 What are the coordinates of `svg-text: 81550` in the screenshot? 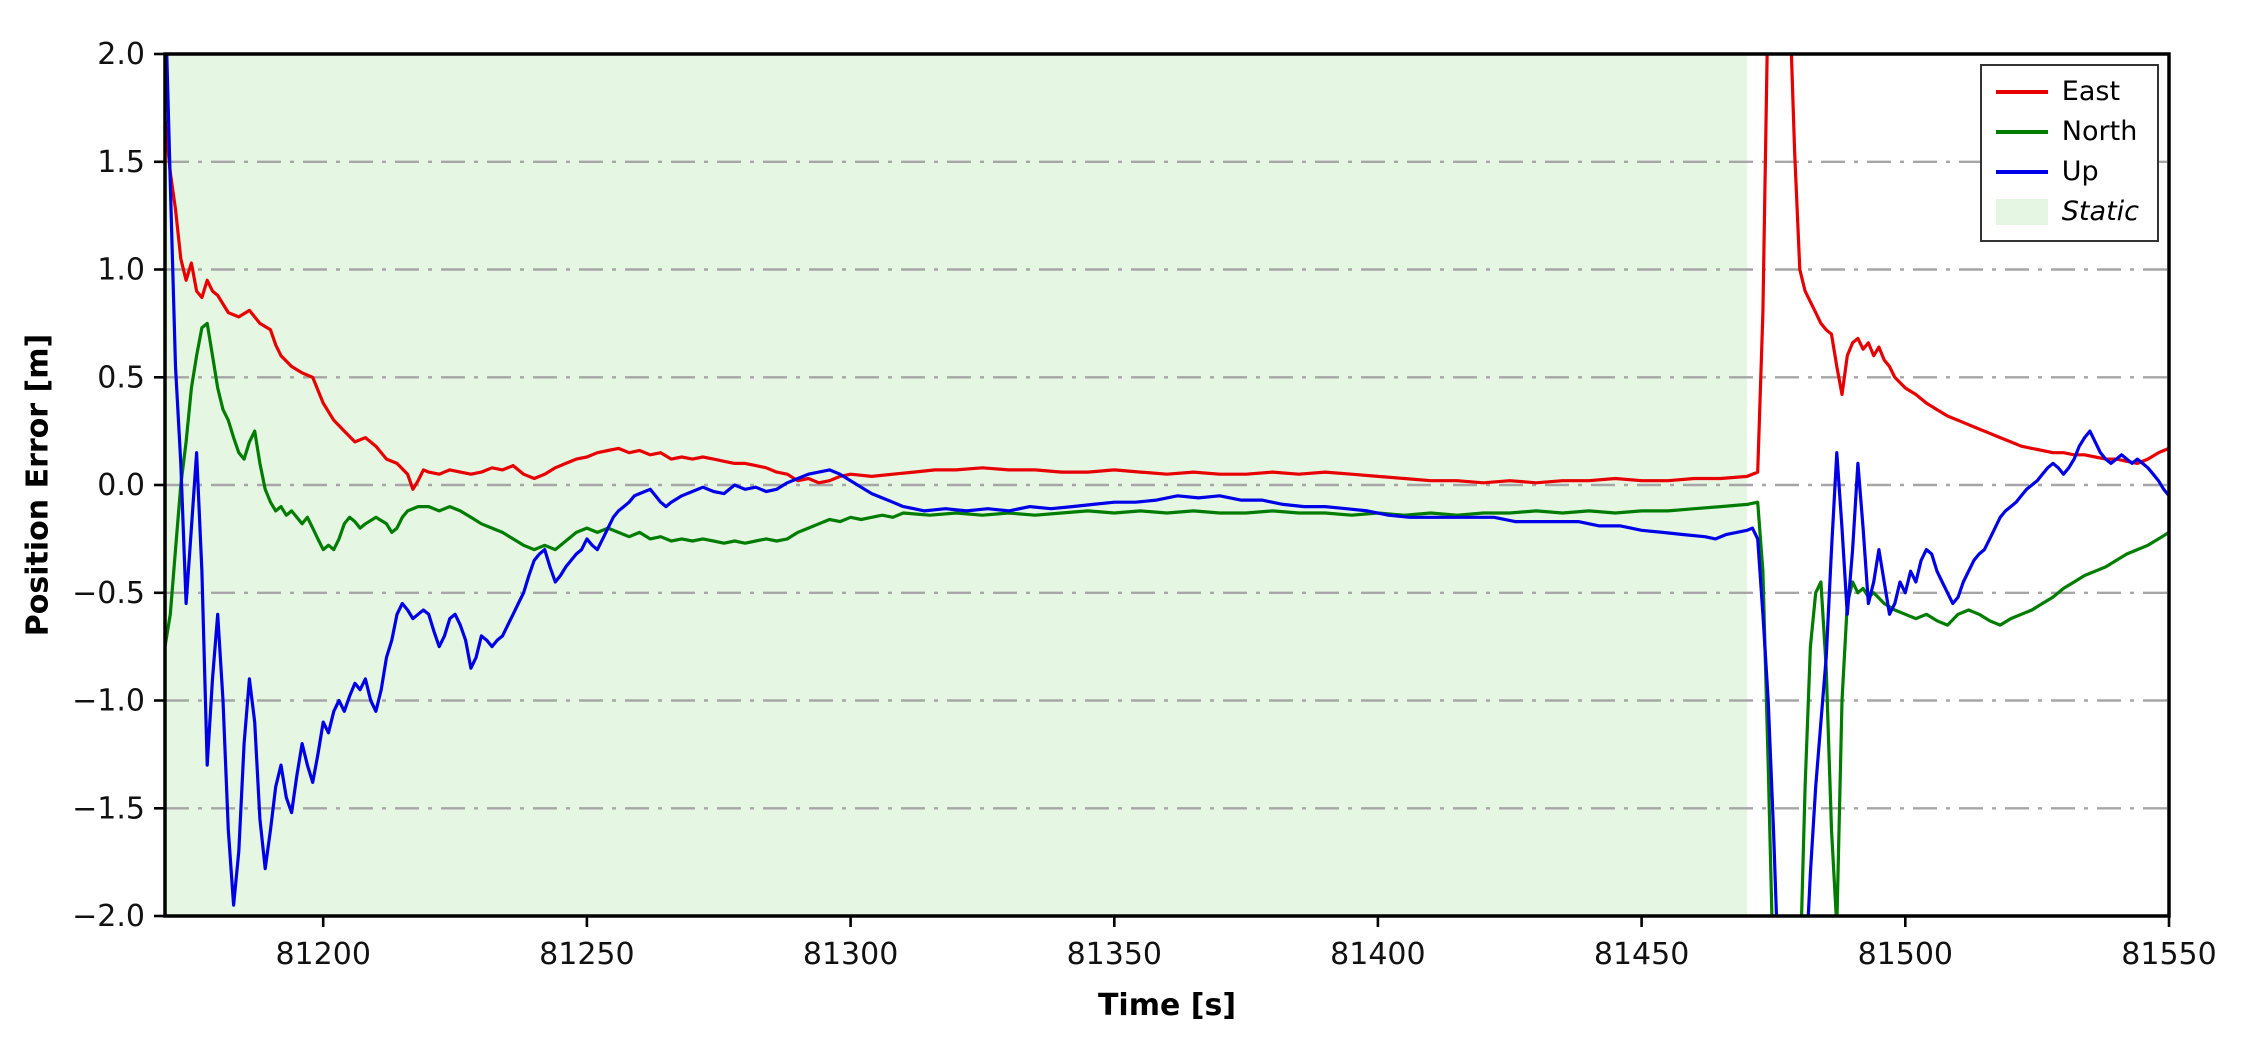 It's located at (2168, 954).